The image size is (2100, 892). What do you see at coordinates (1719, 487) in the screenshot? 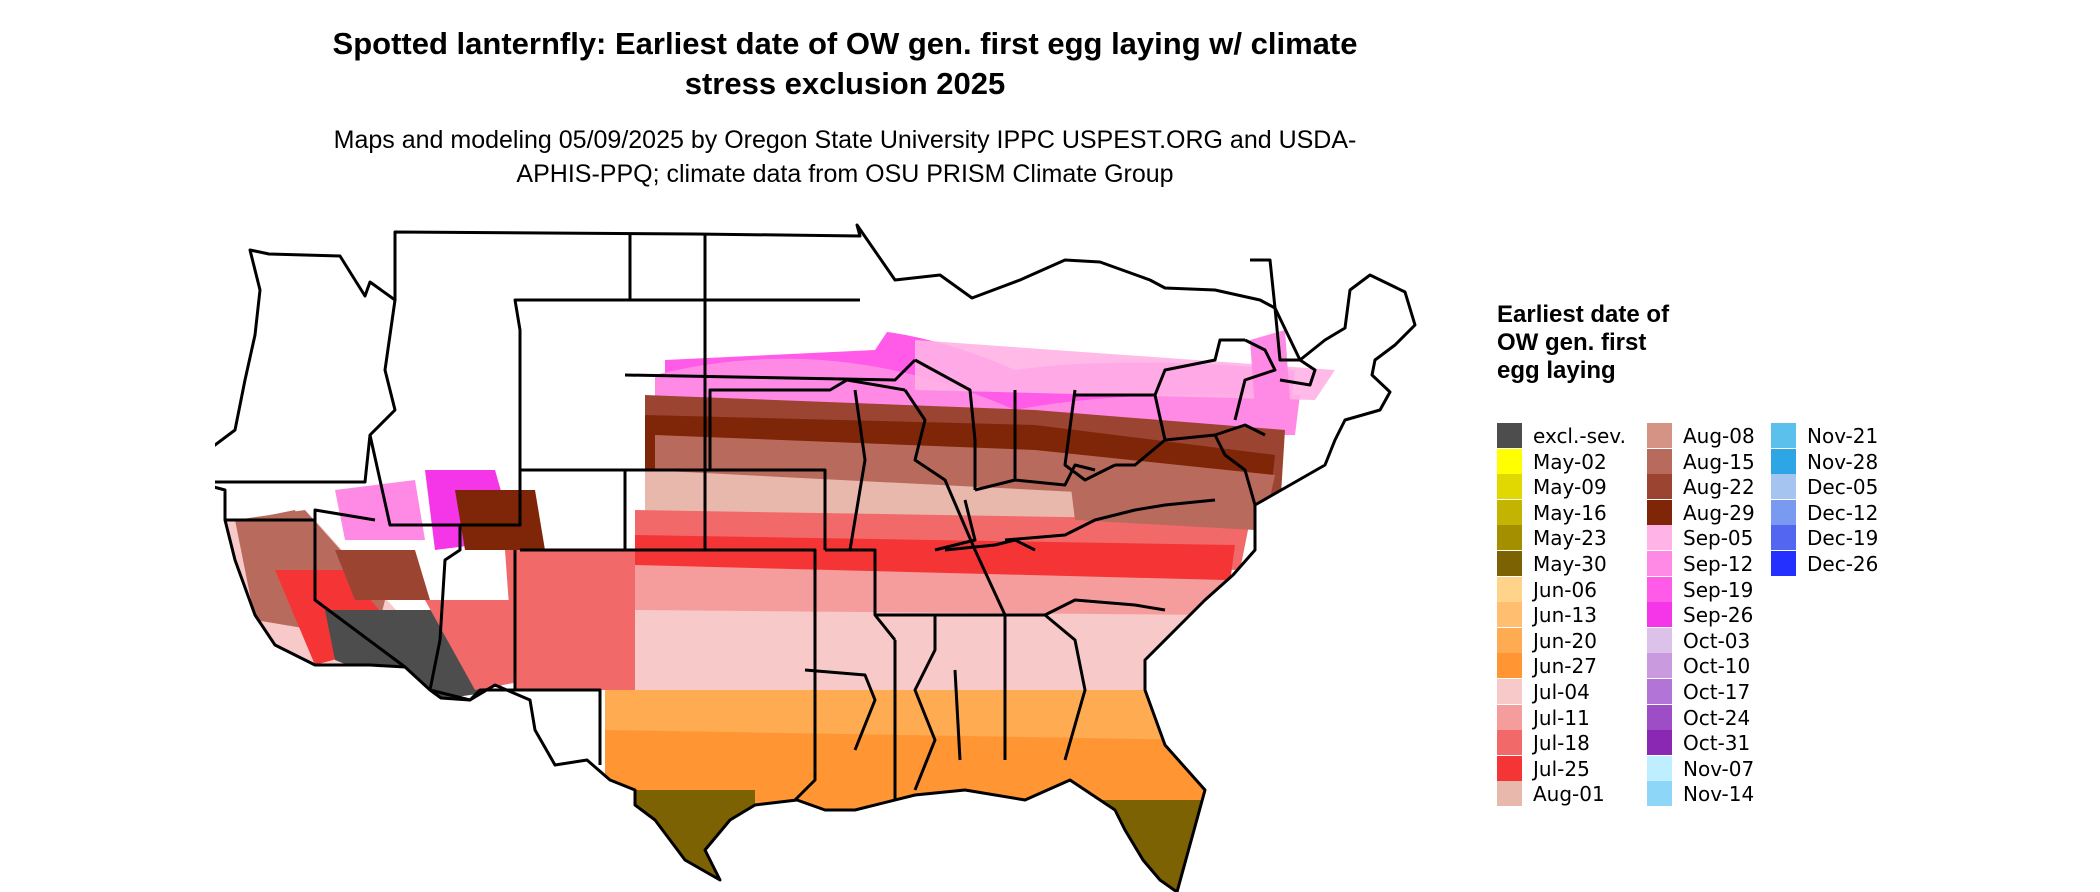
I see `legend-label: Aug-22` at bounding box center [1719, 487].